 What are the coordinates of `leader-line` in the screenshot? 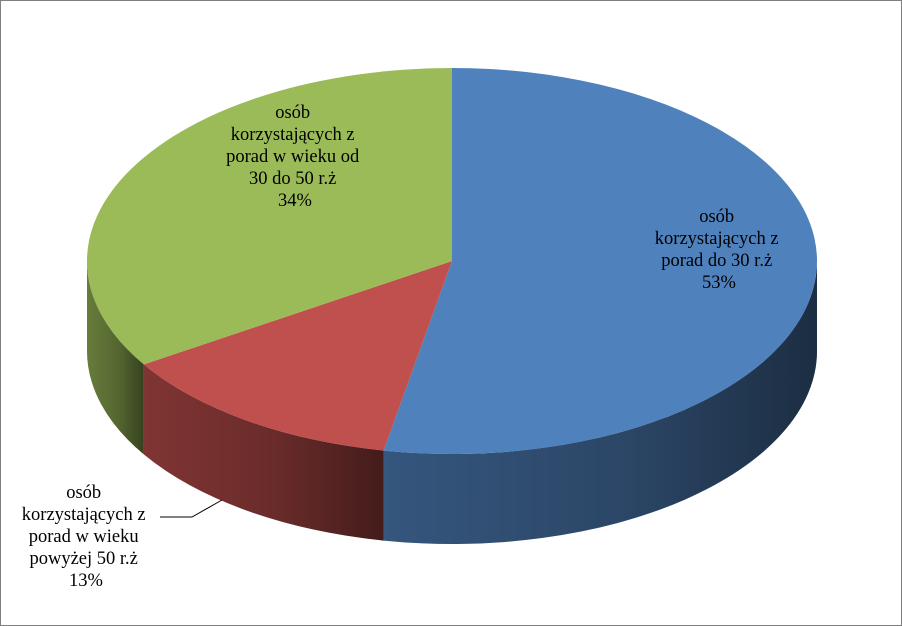 It's located at (191, 508).